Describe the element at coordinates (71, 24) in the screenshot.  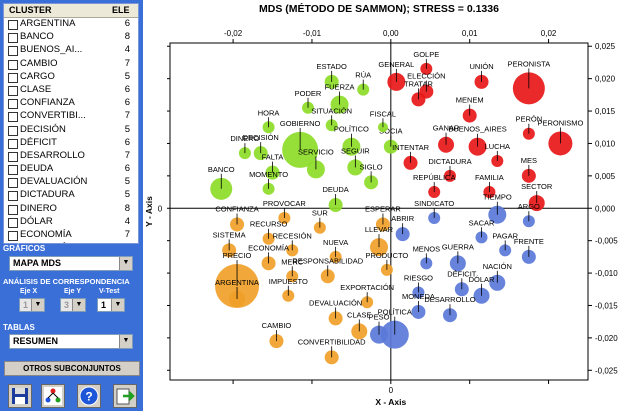
I see `list-item: ARGENTINA 6` at that location.